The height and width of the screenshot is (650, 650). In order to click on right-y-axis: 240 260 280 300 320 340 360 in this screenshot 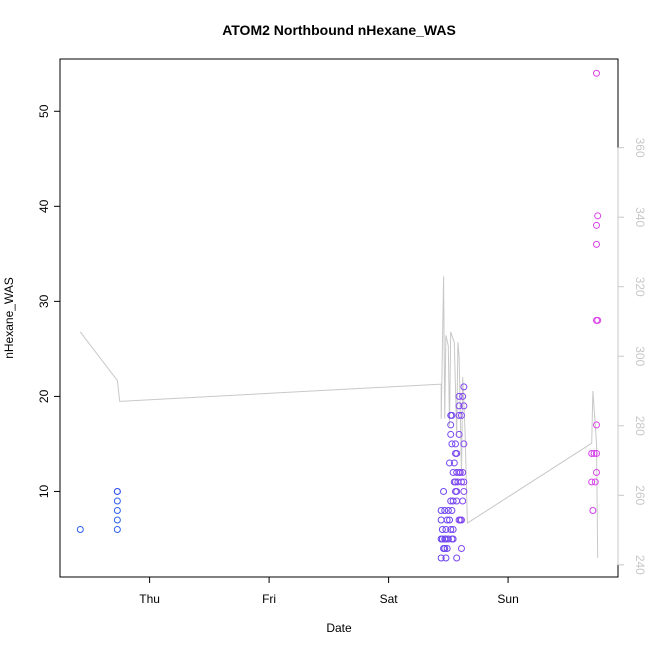, I will do `click(632, 356)`.